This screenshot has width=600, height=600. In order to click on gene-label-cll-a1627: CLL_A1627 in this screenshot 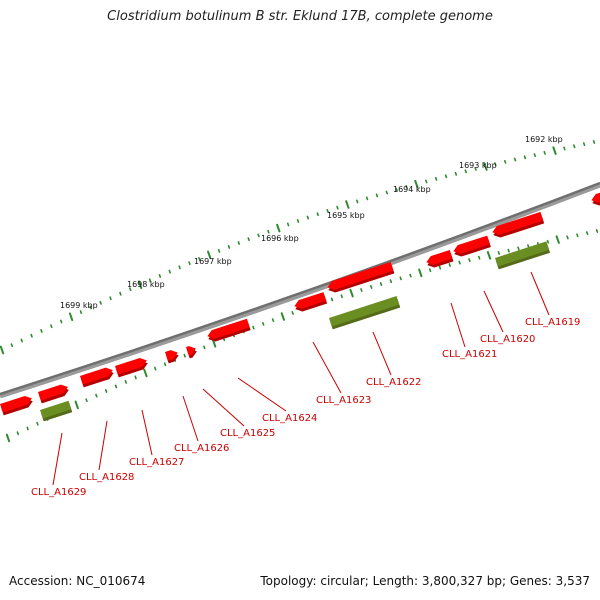, I will do `click(156, 462)`.